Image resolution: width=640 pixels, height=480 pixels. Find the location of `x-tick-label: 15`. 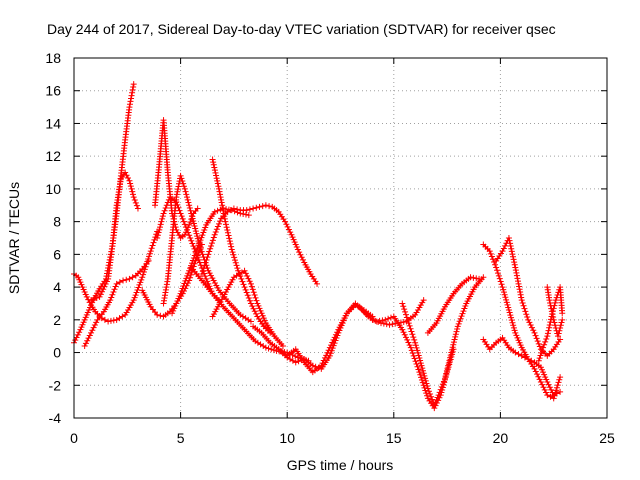

x-tick-label: 15 is located at coordinates (394, 438).